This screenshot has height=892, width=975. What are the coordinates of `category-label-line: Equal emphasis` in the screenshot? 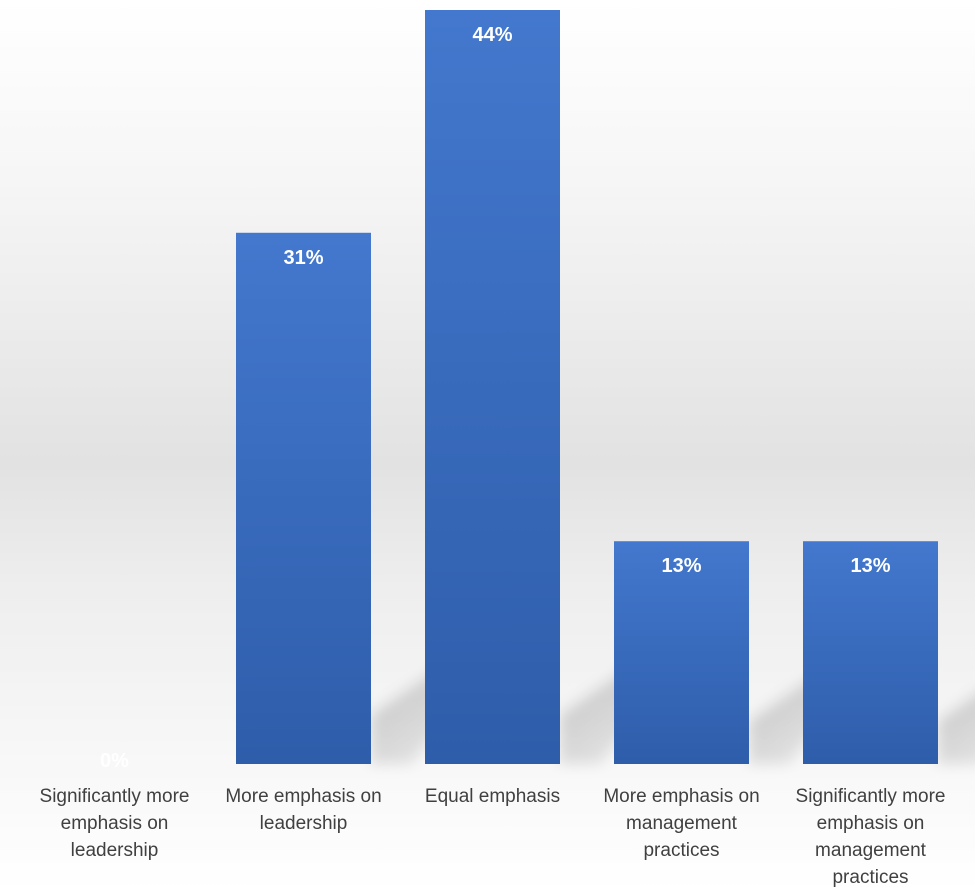 It's located at (492, 796).